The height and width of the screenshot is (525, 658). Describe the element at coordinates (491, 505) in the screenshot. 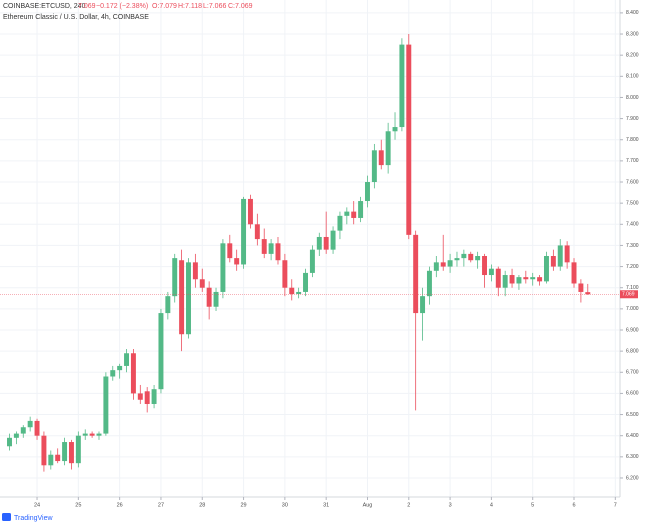

I see `x-tick-label: 4` at that location.